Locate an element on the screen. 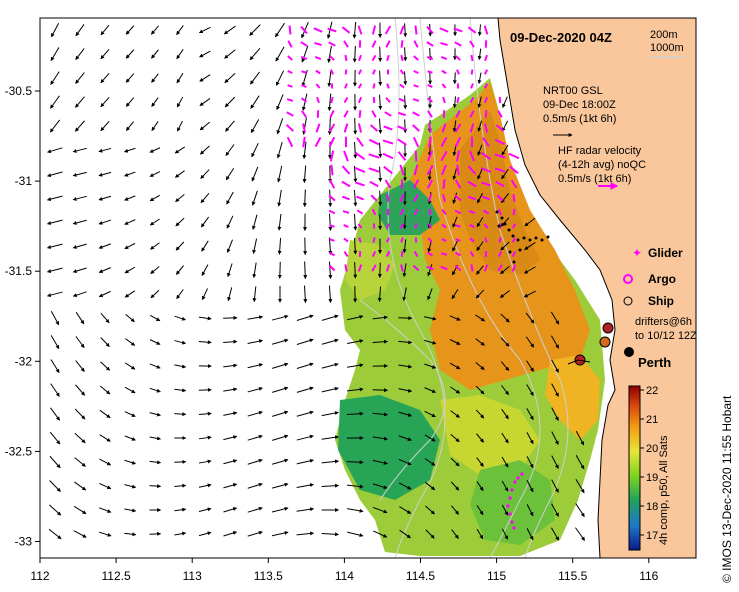 This screenshot has height=592, width=739. colorbar-tick-label: 17 is located at coordinates (652, 536).